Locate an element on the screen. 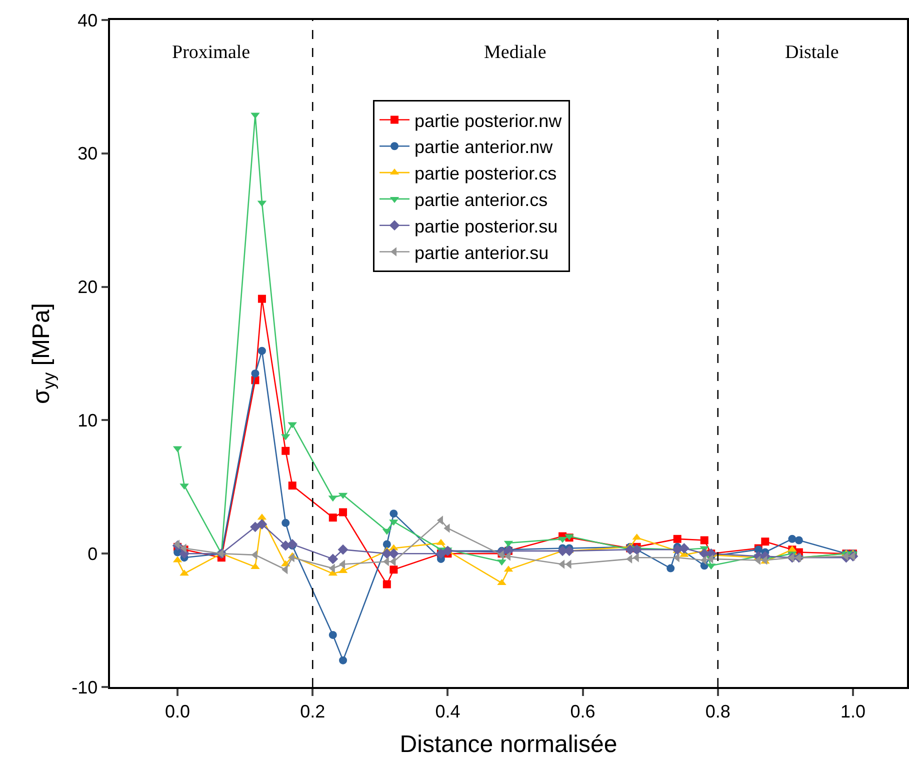 This screenshot has height=767, width=909. y-tick-label: 0 is located at coordinates (93, 554).